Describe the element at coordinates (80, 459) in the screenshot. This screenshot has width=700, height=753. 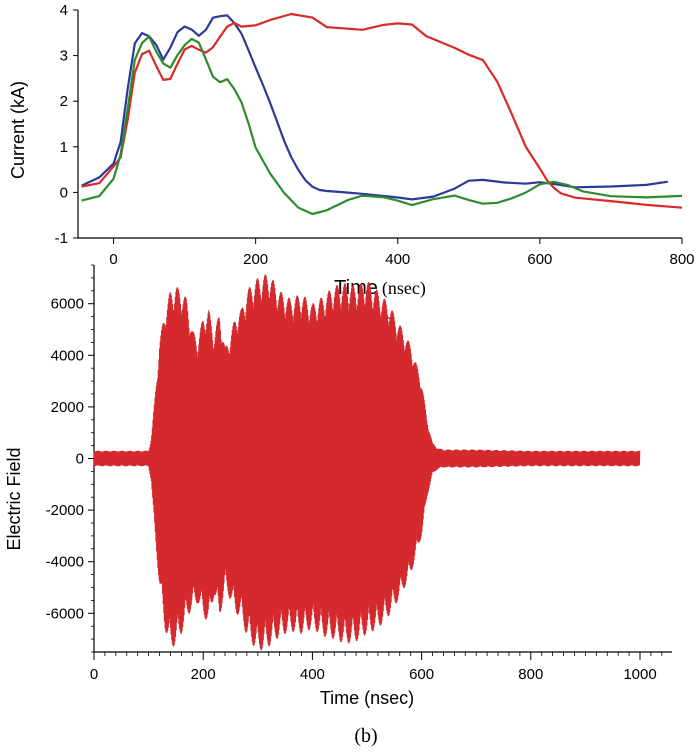
I see `electric-field-y-tick-label: 0` at that location.